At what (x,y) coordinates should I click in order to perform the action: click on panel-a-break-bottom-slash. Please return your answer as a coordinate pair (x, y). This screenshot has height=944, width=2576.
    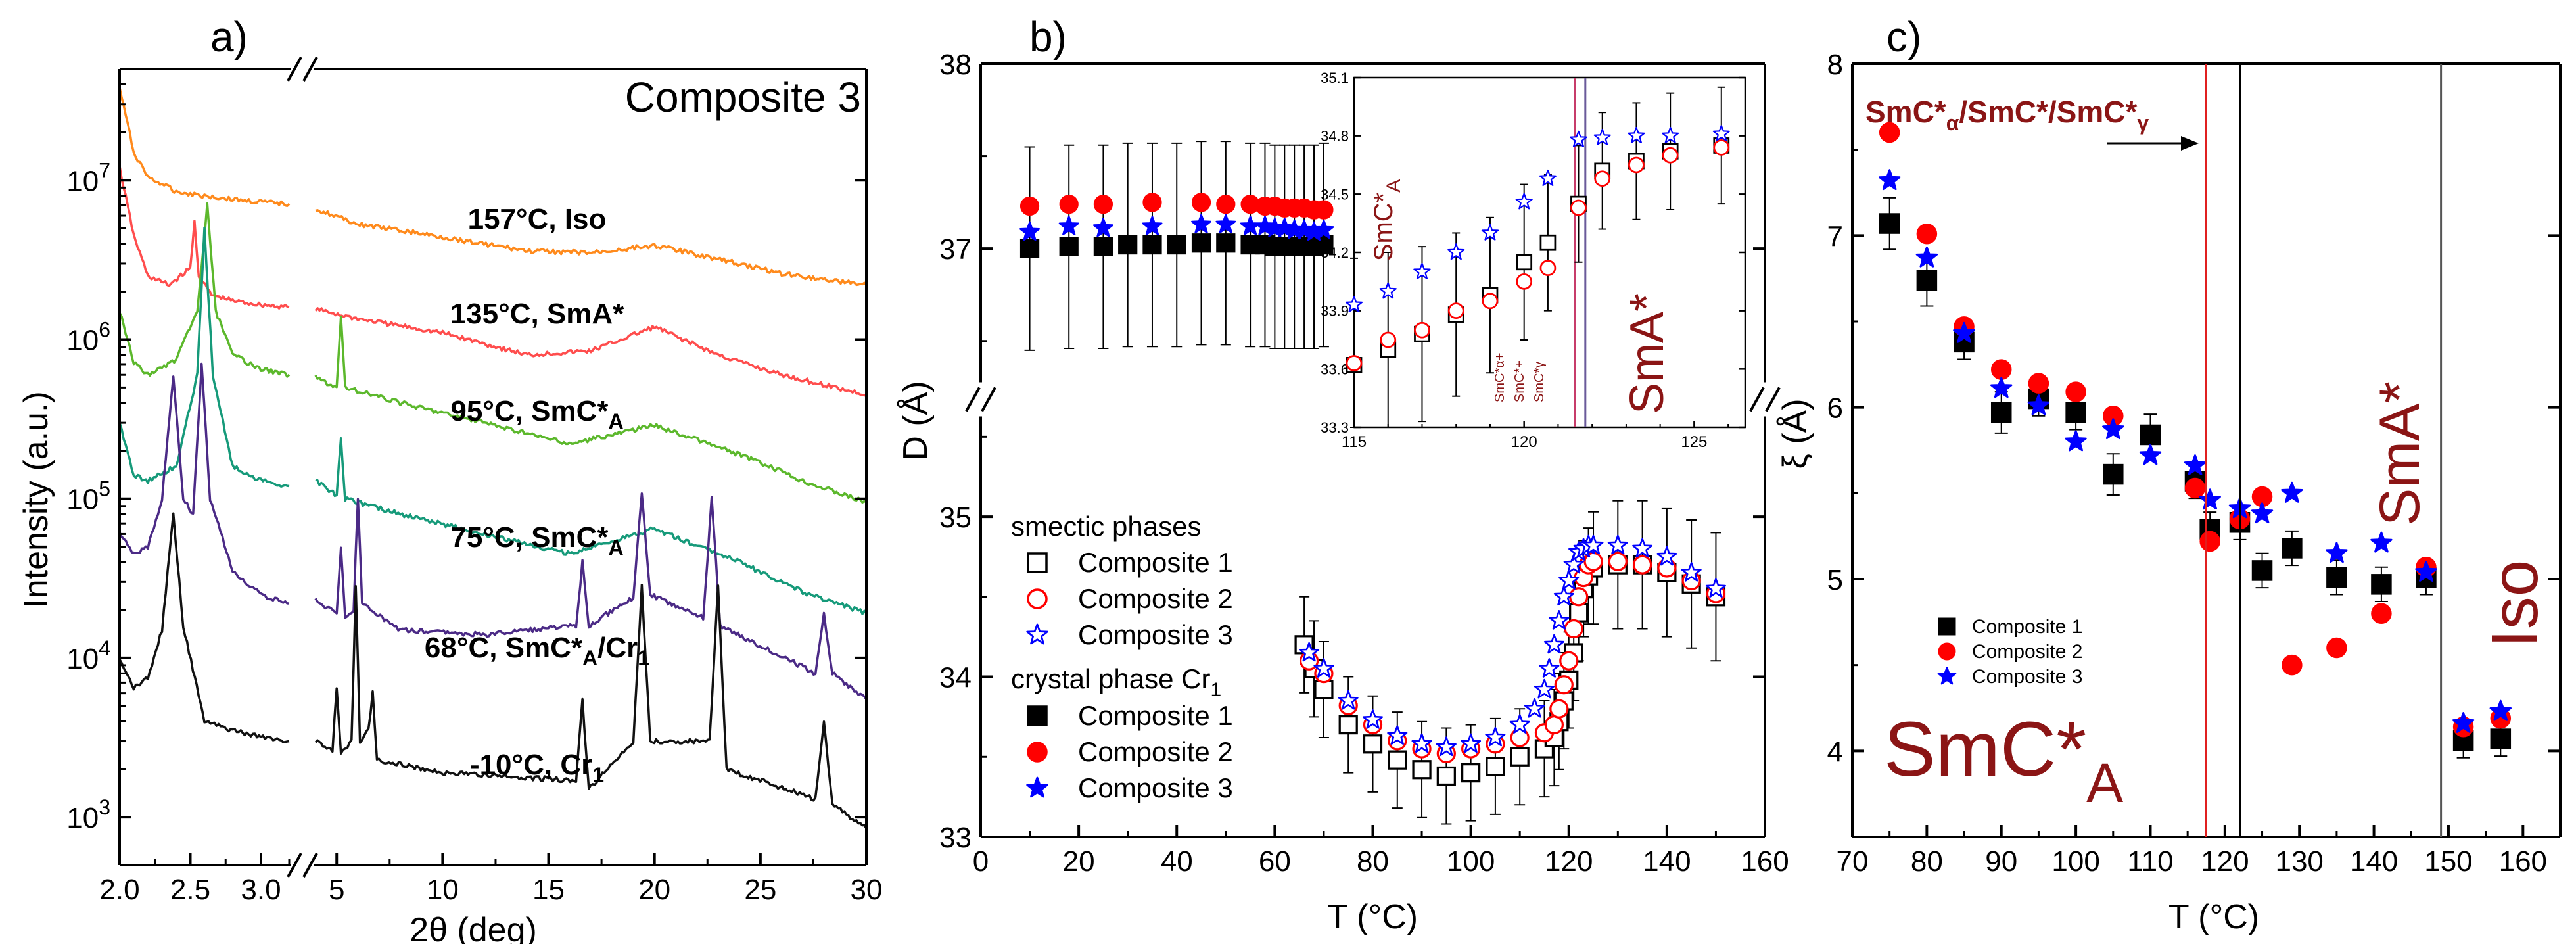
    Looking at the image, I should click on (294, 865).